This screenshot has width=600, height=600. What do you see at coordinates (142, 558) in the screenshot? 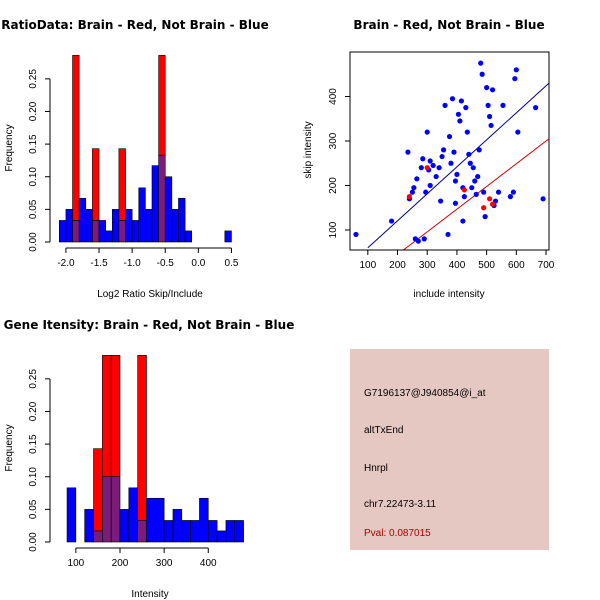
I see `intensity-histogram-x-axis: 100 200 300 400` at bounding box center [142, 558].